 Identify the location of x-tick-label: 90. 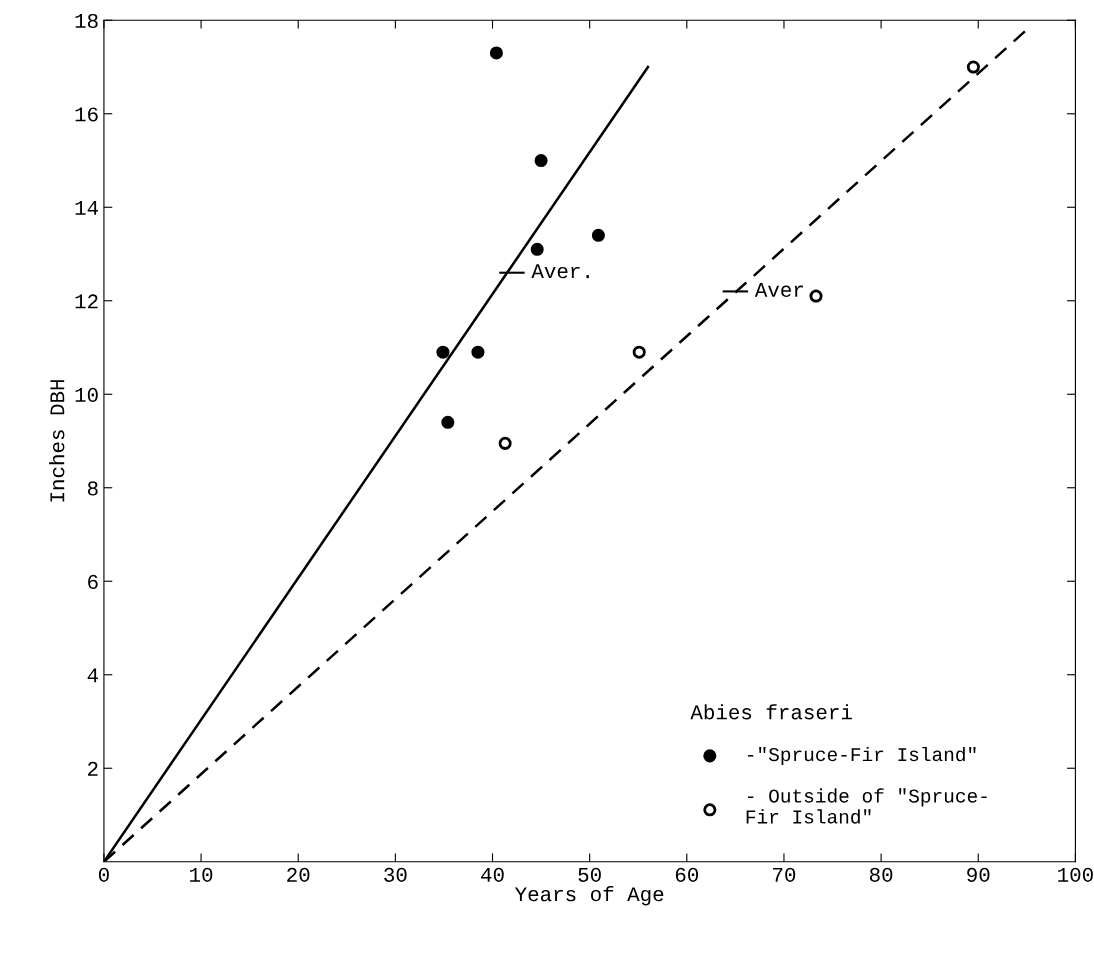
(978, 874).